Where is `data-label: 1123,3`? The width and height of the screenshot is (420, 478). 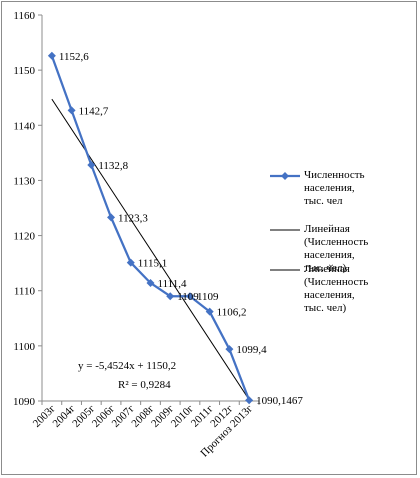
data-label: 1123,3 is located at coordinates (133, 218).